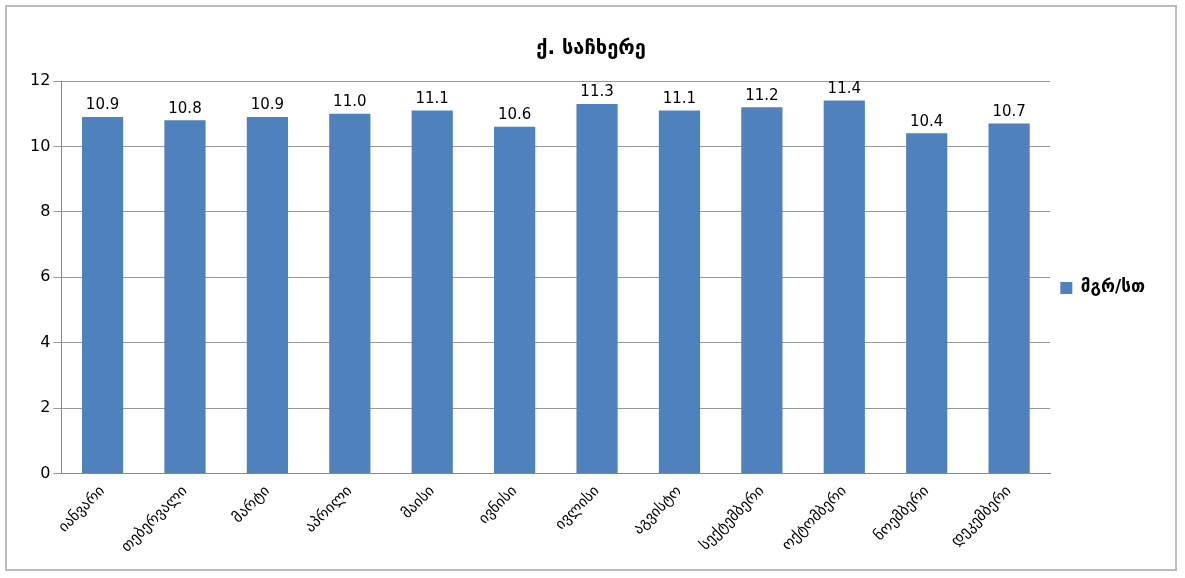 This screenshot has width=1185, height=578. I want to click on y-tick-label: 0, so click(45, 472).